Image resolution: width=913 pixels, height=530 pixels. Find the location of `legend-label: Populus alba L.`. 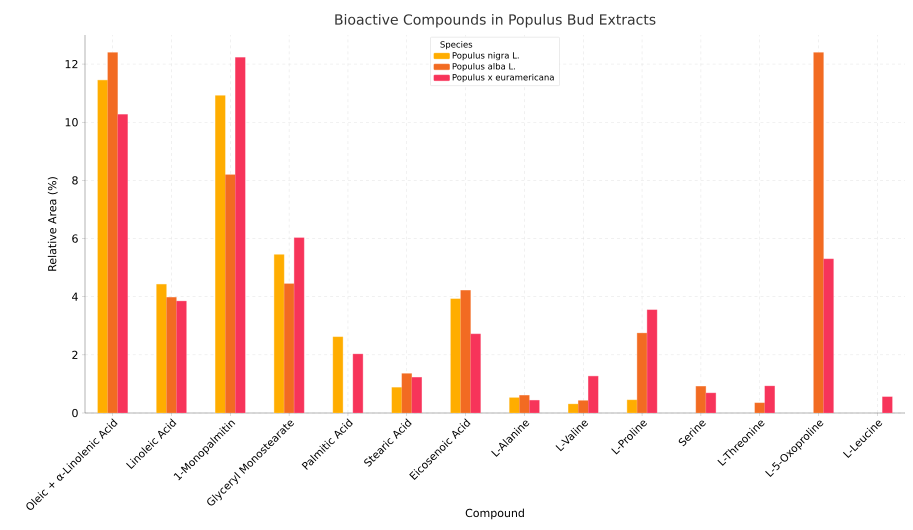

legend-label: Populus alba L. is located at coordinates (484, 67).